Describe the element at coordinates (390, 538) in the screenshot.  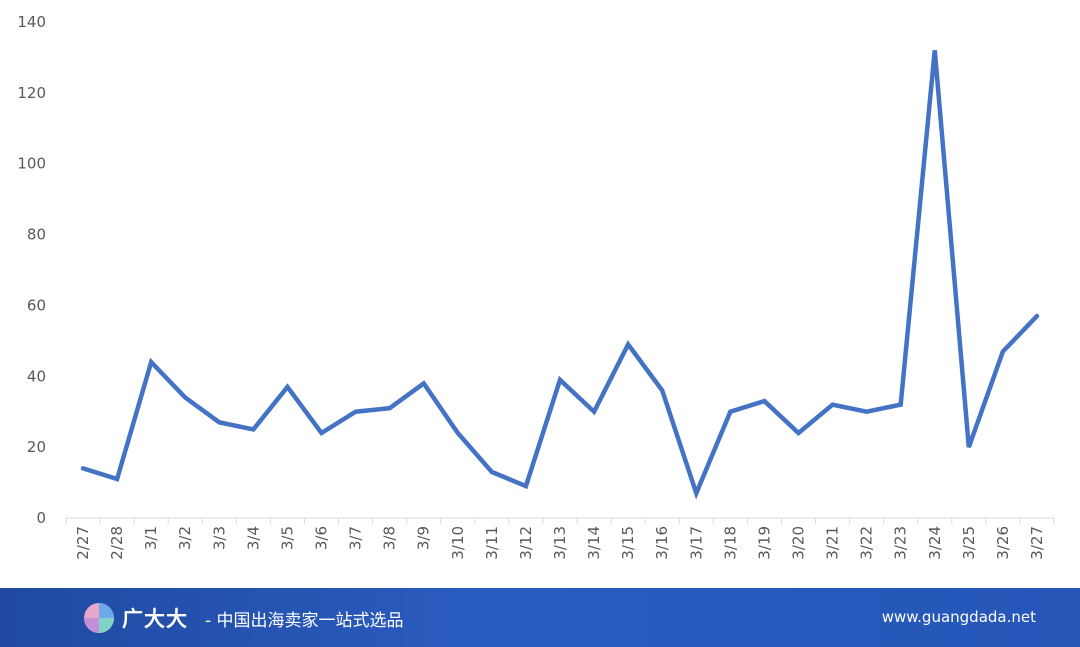
I see `x-tick-label: 3/8` at that location.